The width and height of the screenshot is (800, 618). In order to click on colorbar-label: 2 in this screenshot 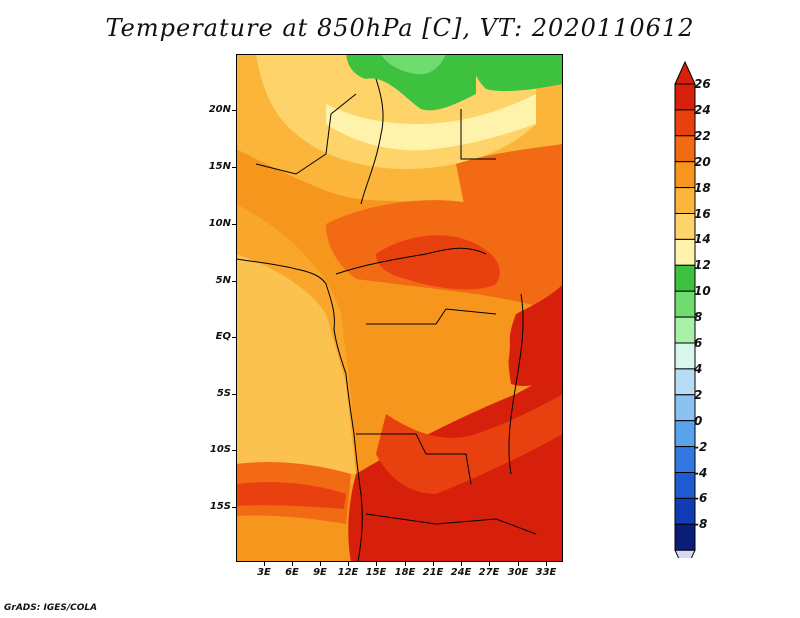, I will do `click(698, 394)`.